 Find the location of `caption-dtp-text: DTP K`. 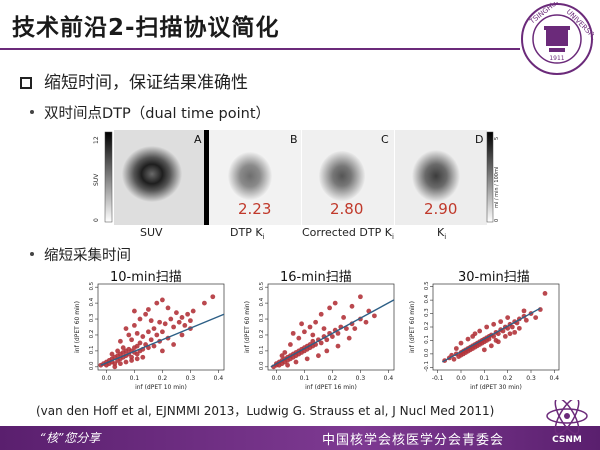

caption-dtp-text: DTP K is located at coordinates (246, 232).